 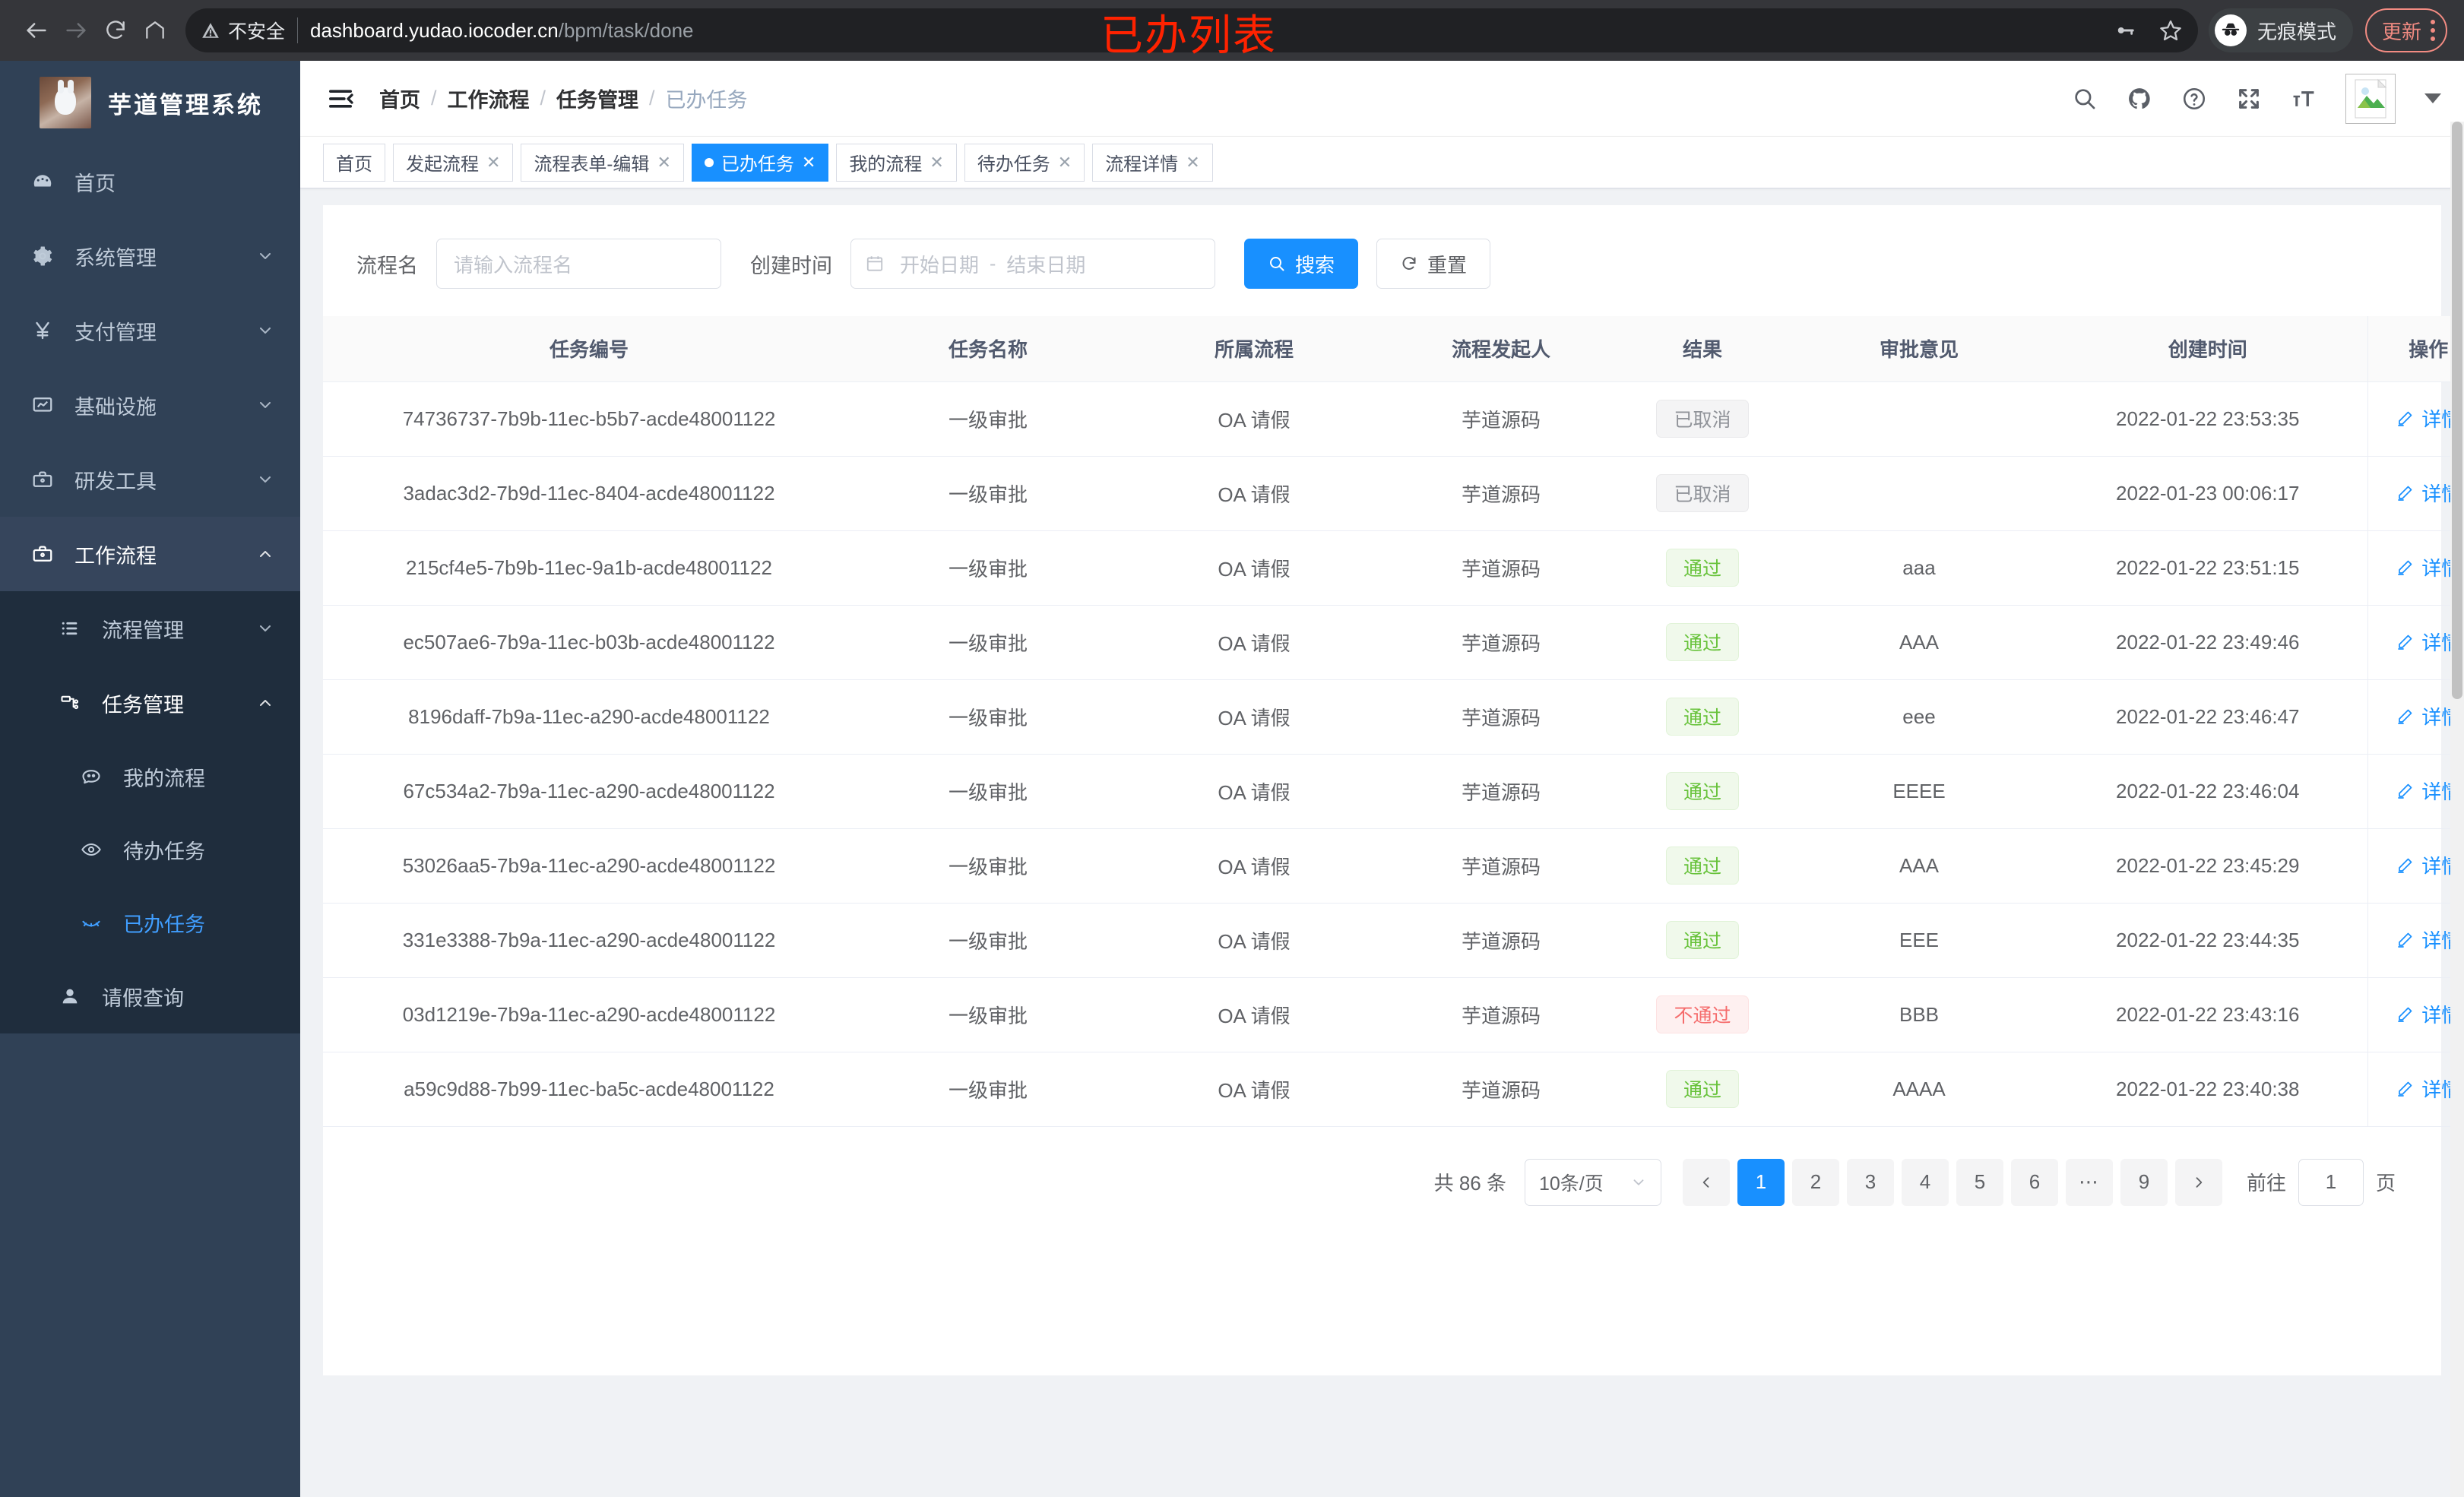 What do you see at coordinates (1919, 866) in the screenshot?
I see `cell-opinion: AAA` at bounding box center [1919, 866].